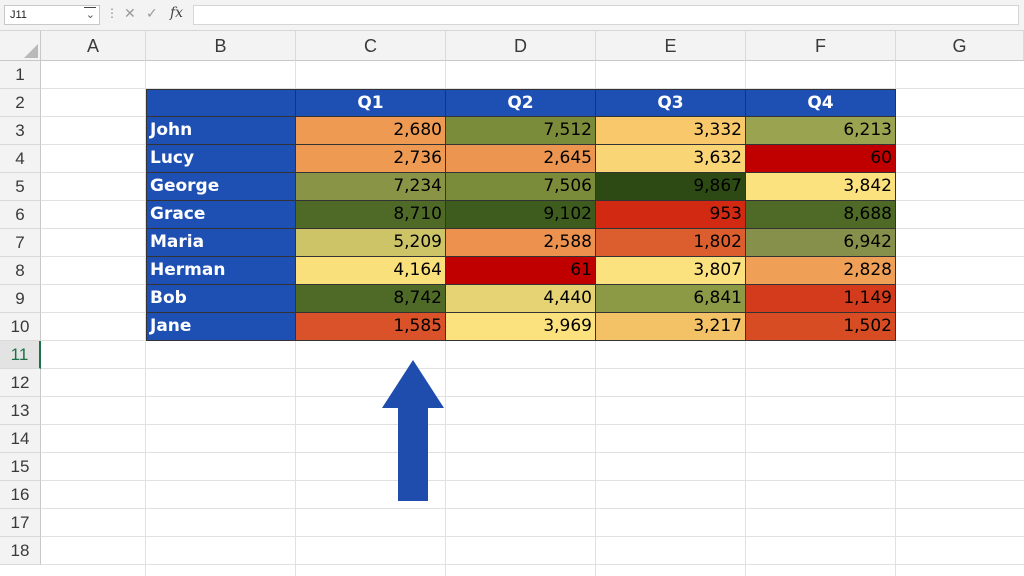  I want to click on data-cell: 2,680, so click(371, 131).